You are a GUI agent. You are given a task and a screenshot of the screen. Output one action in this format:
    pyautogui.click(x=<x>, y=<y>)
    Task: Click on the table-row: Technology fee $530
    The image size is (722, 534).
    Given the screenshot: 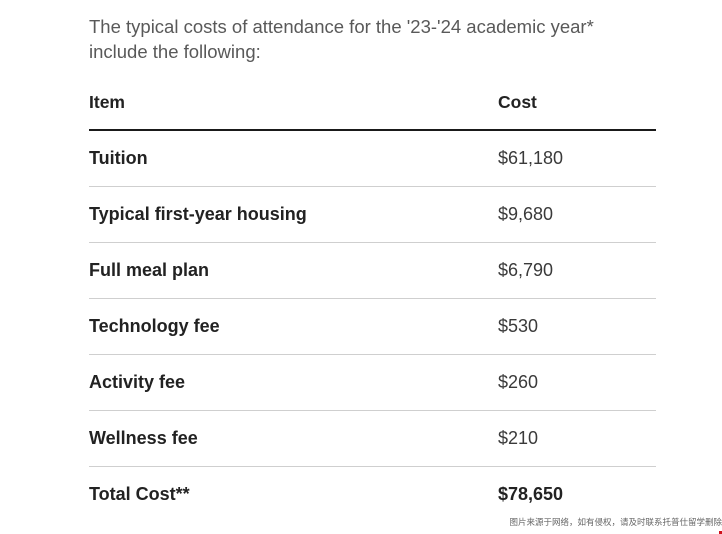 What is the action you would take?
    pyautogui.click(x=372, y=326)
    